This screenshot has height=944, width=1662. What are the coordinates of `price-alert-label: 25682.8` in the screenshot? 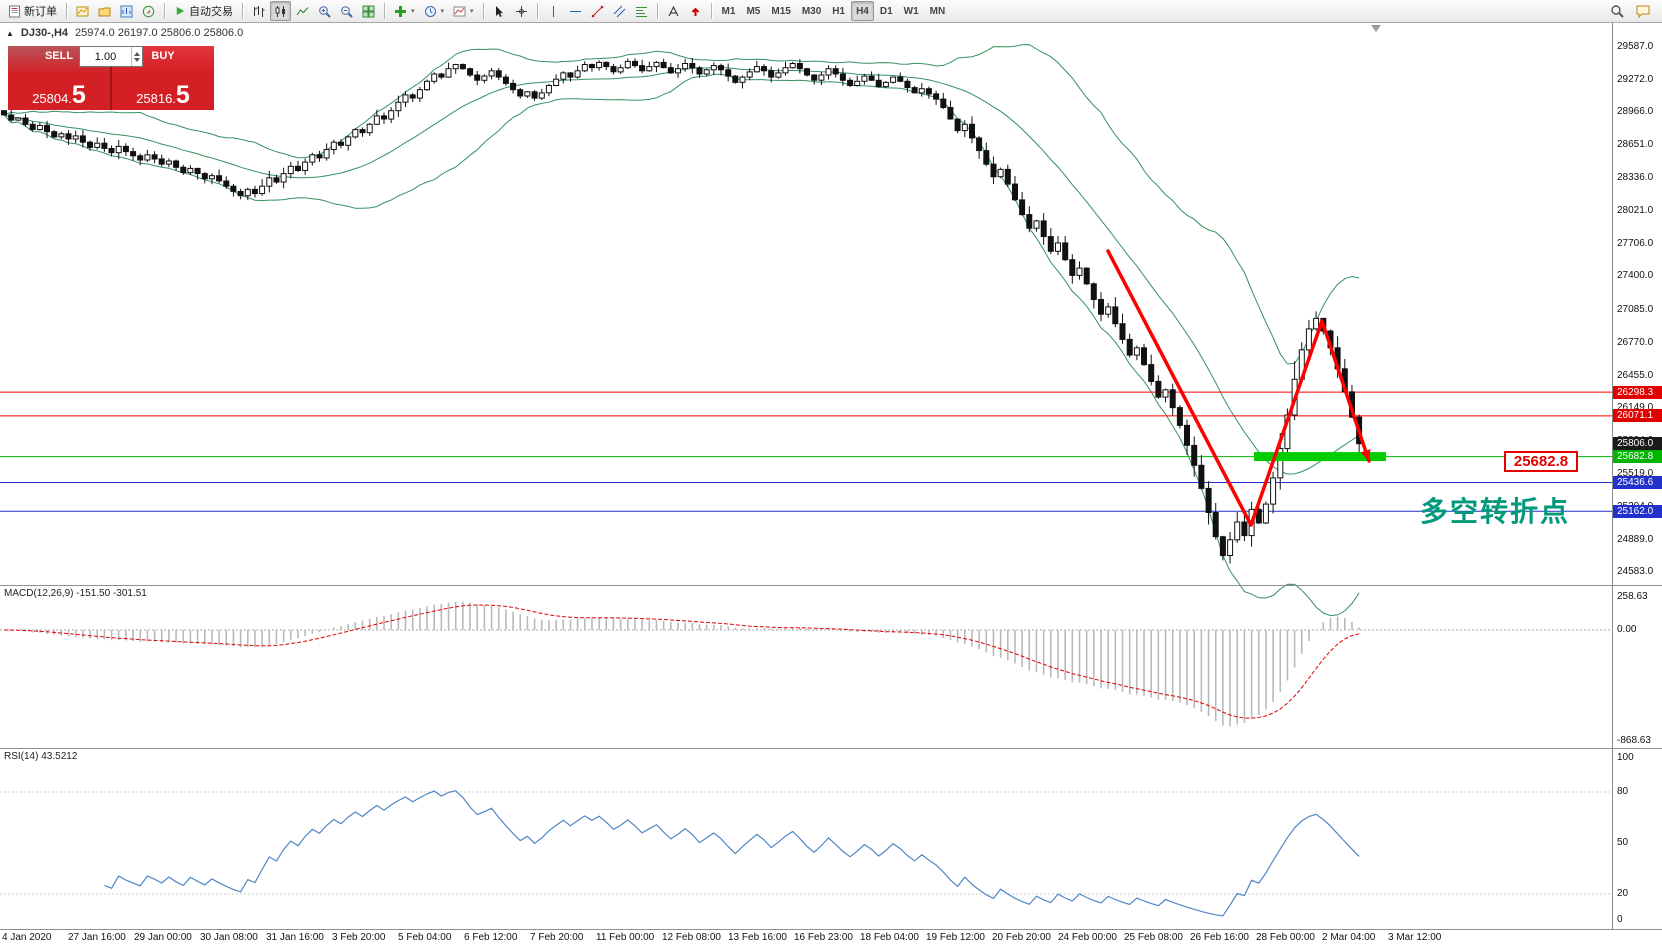 It's located at (1541, 461).